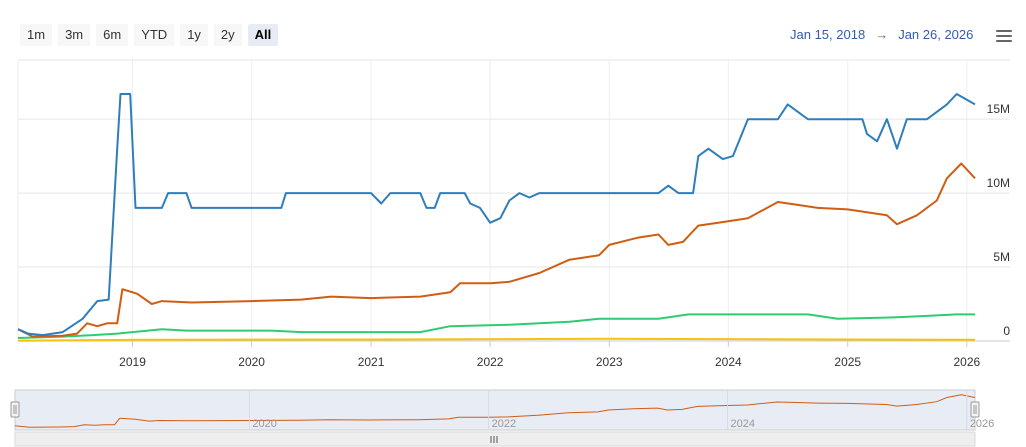 The height and width of the screenshot is (447, 1026). What do you see at coordinates (975, 409) in the screenshot?
I see `navigator-right-handle` at bounding box center [975, 409].